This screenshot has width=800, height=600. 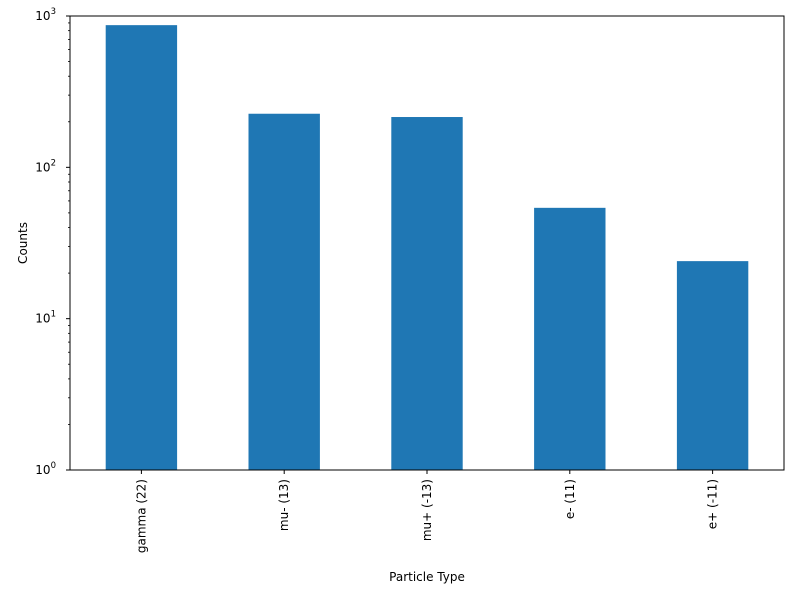 What do you see at coordinates (53, 12) in the screenshot?
I see `y-tick-exponent: 3` at bounding box center [53, 12].